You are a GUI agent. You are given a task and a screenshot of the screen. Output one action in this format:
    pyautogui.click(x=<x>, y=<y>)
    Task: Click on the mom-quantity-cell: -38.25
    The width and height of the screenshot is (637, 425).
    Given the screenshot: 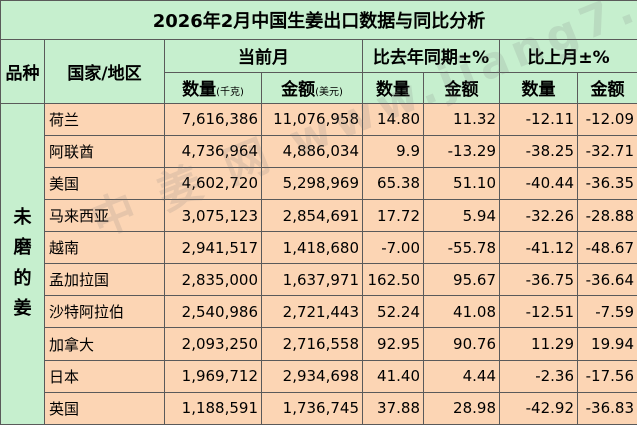 What is the action you would take?
    pyautogui.click(x=538, y=151)
    